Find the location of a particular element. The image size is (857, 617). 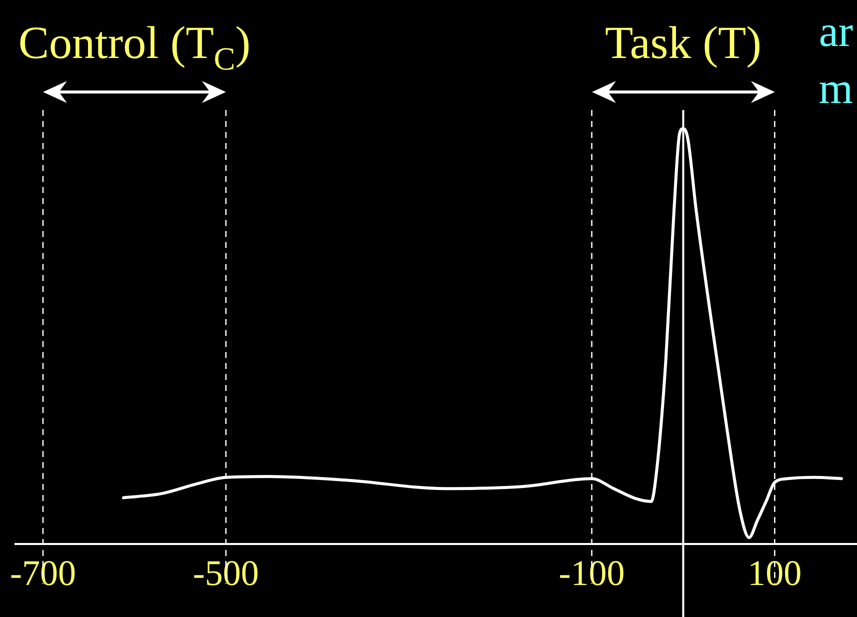

text: Task (T) is located at coordinates (683, 42).